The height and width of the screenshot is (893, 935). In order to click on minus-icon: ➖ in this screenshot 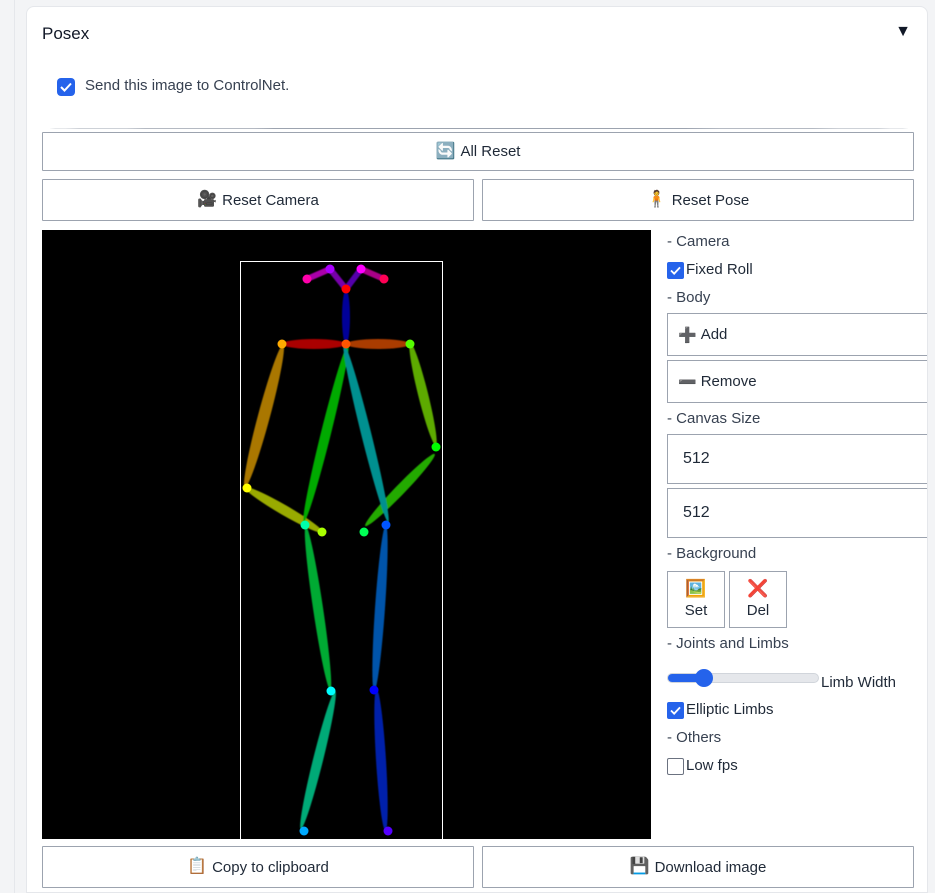, I will do `click(687, 382)`.